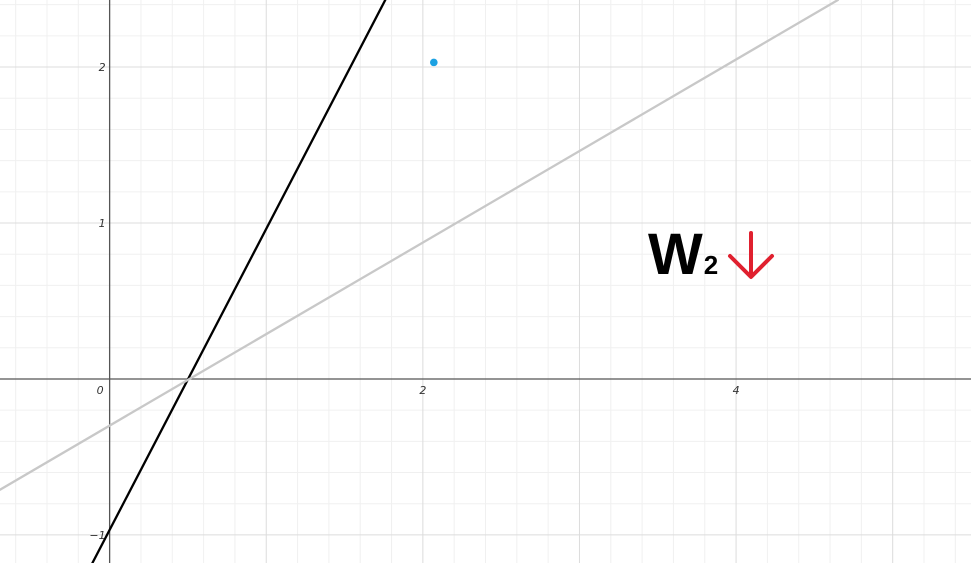 The height and width of the screenshot is (563, 971). What do you see at coordinates (751, 255) in the screenshot?
I see `down-arrow-icon` at bounding box center [751, 255].